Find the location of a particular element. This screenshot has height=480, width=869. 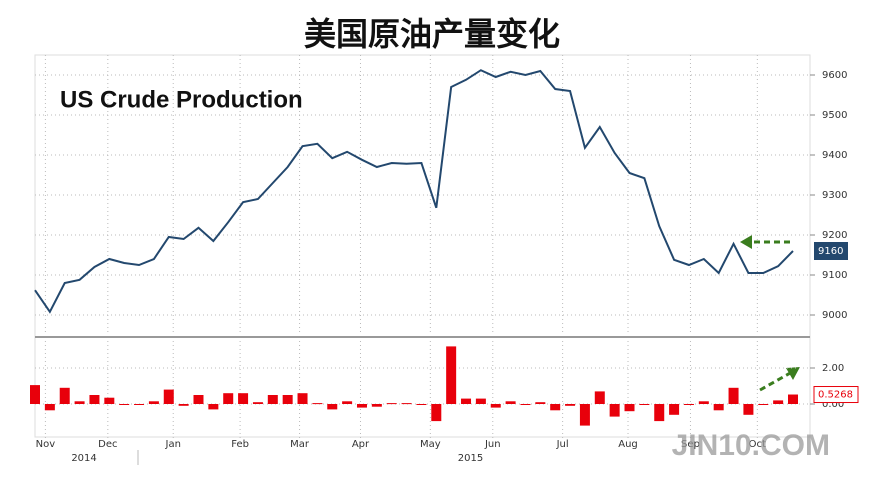

x-tick-label: Jul is located at coordinates (562, 444).